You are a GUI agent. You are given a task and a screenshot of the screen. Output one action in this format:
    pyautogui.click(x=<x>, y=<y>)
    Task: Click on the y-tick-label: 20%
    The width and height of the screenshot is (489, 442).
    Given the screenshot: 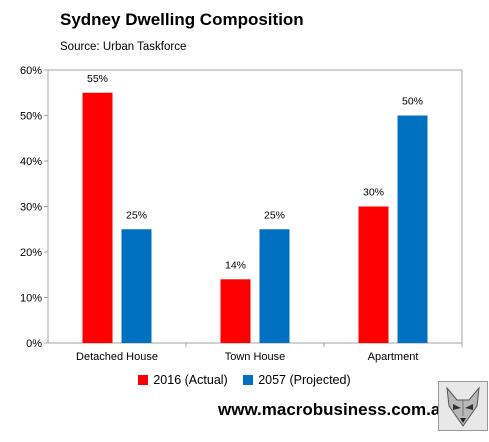 What is the action you would take?
    pyautogui.click(x=31, y=253)
    